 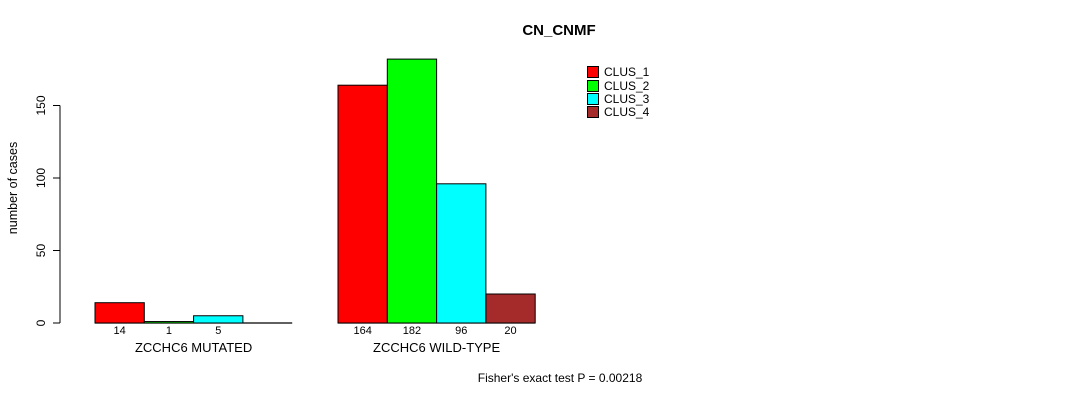 I want to click on legend-label: CLUS_2, so click(x=627, y=85).